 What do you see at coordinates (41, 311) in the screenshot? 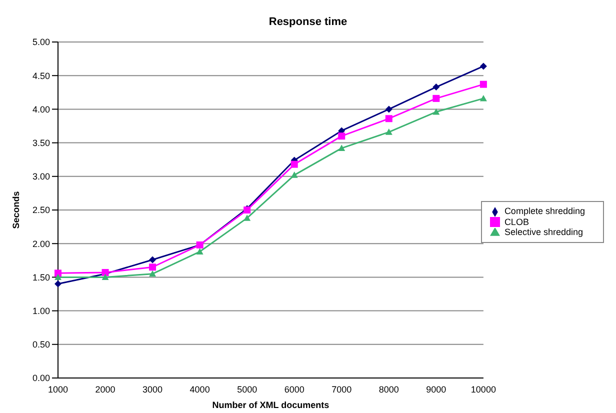
I see `y-tick-label: 1.00` at bounding box center [41, 311].